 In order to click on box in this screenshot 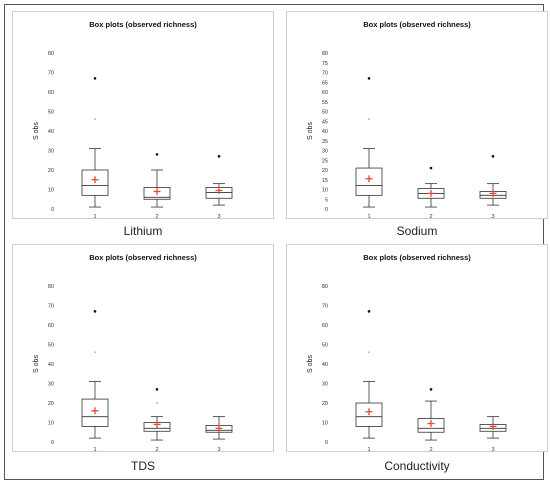, I will do `click(369, 181)`.